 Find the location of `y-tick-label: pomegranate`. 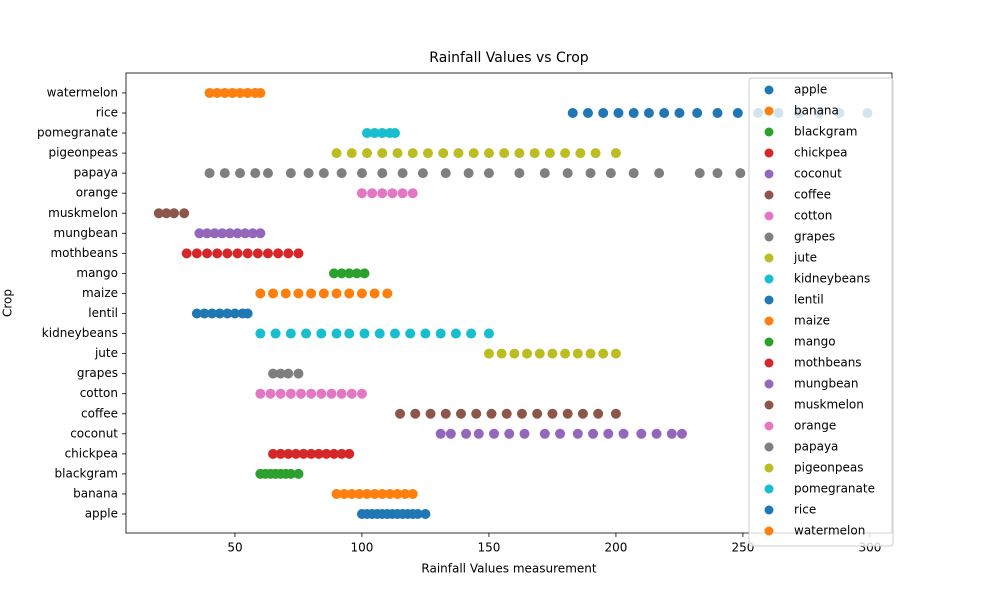

y-tick-label: pomegranate is located at coordinates (77, 133).